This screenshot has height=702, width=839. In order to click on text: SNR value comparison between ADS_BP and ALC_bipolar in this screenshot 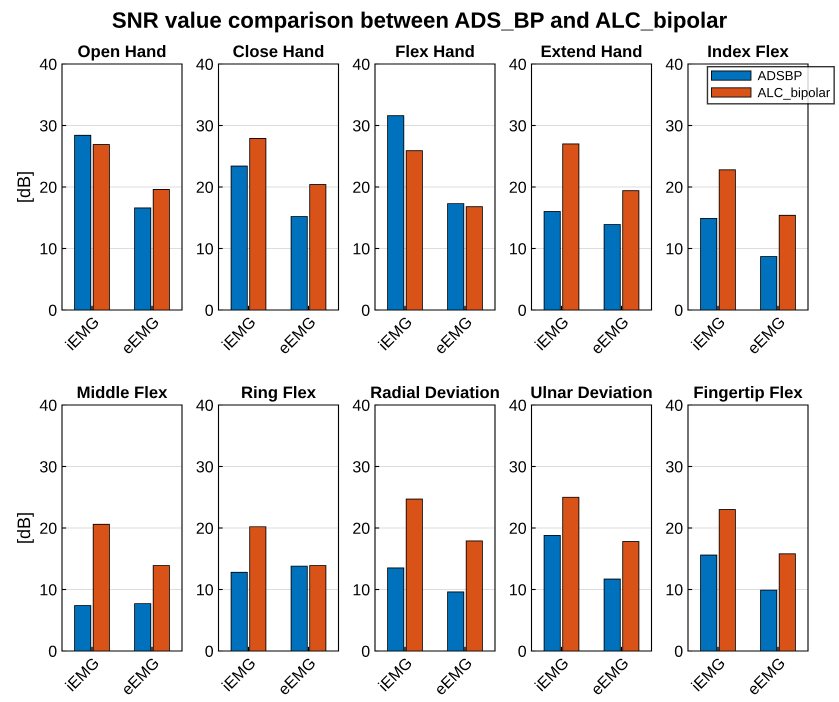, I will do `click(419, 22)`.